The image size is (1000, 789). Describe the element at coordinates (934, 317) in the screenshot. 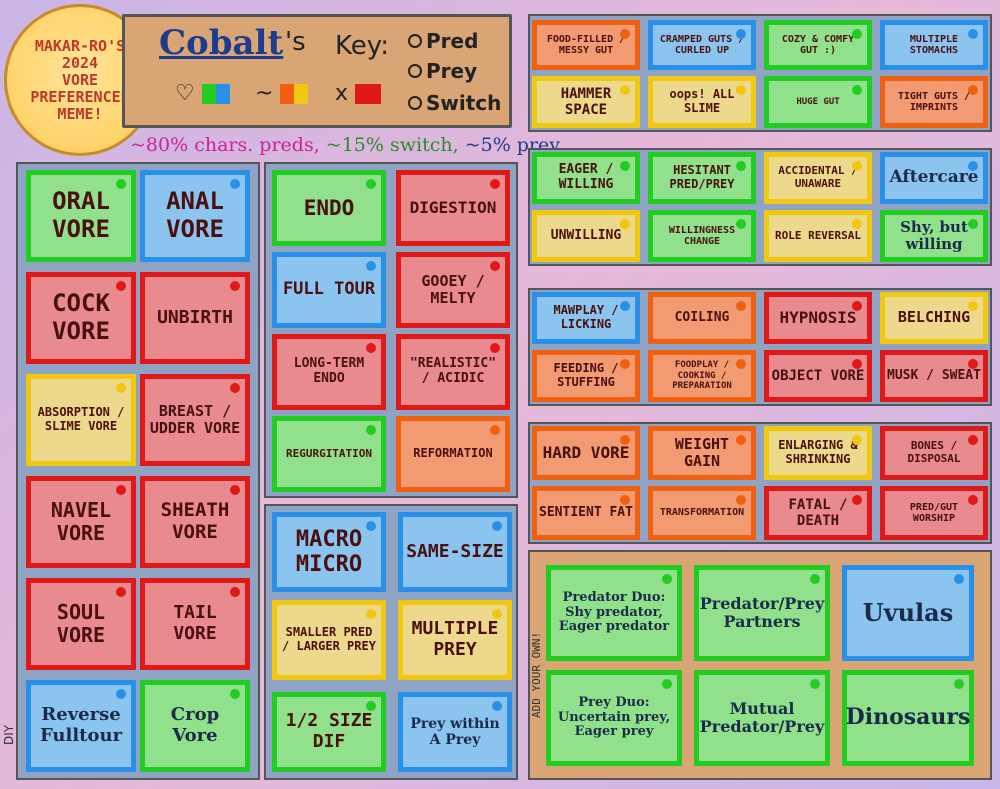

I see `card-label: BELCHING` at that location.